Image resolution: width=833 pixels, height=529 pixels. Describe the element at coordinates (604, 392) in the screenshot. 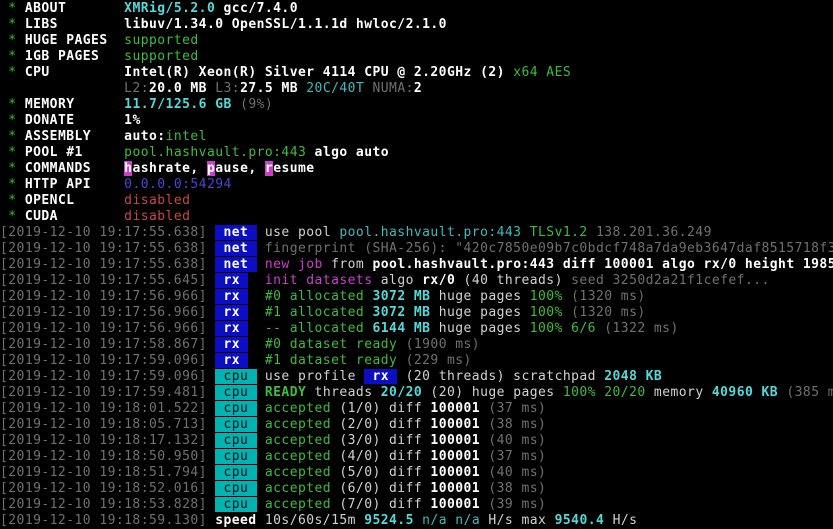

I see `text-segment: 100% 20/20` at that location.